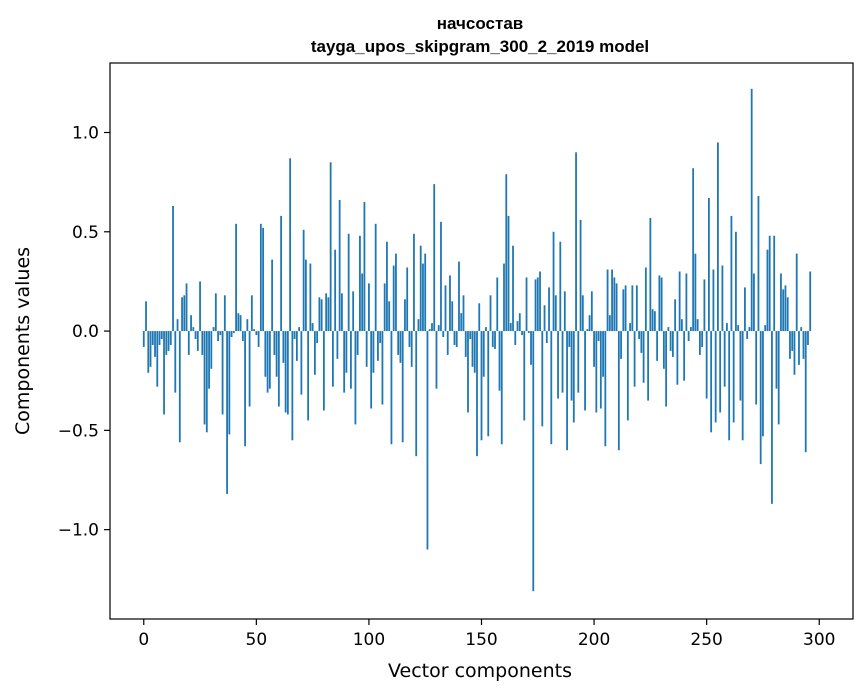 This screenshot has width=867, height=696. What do you see at coordinates (85, 134) in the screenshot?
I see `y-tick-label: 1.0` at bounding box center [85, 134].